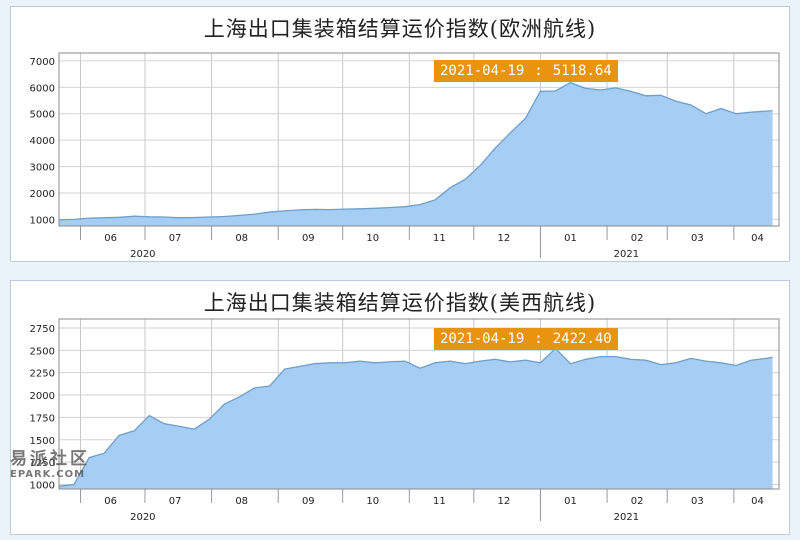  I want to click on europe-y-tick-label: 6000, so click(42, 88).